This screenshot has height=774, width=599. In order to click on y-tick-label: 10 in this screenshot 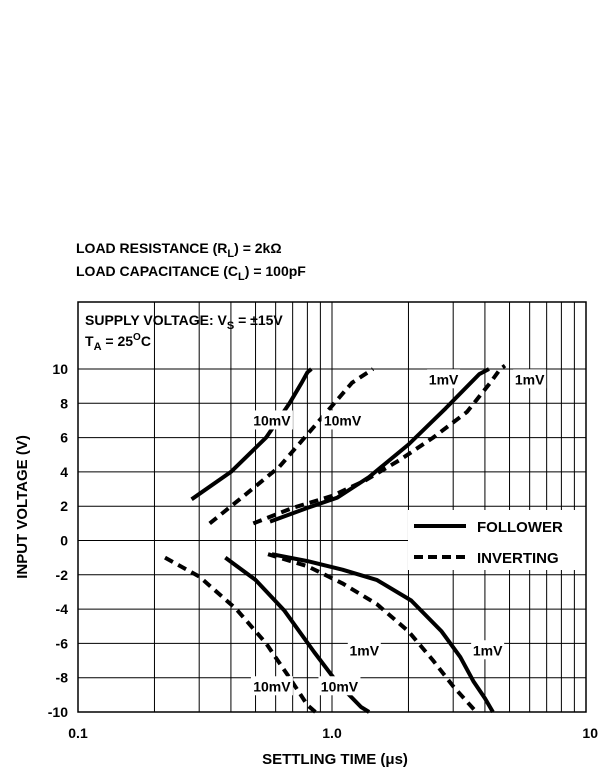, I will do `click(60, 369)`.